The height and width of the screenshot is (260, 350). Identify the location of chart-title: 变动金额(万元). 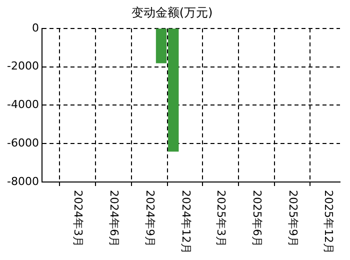
(172, 12).